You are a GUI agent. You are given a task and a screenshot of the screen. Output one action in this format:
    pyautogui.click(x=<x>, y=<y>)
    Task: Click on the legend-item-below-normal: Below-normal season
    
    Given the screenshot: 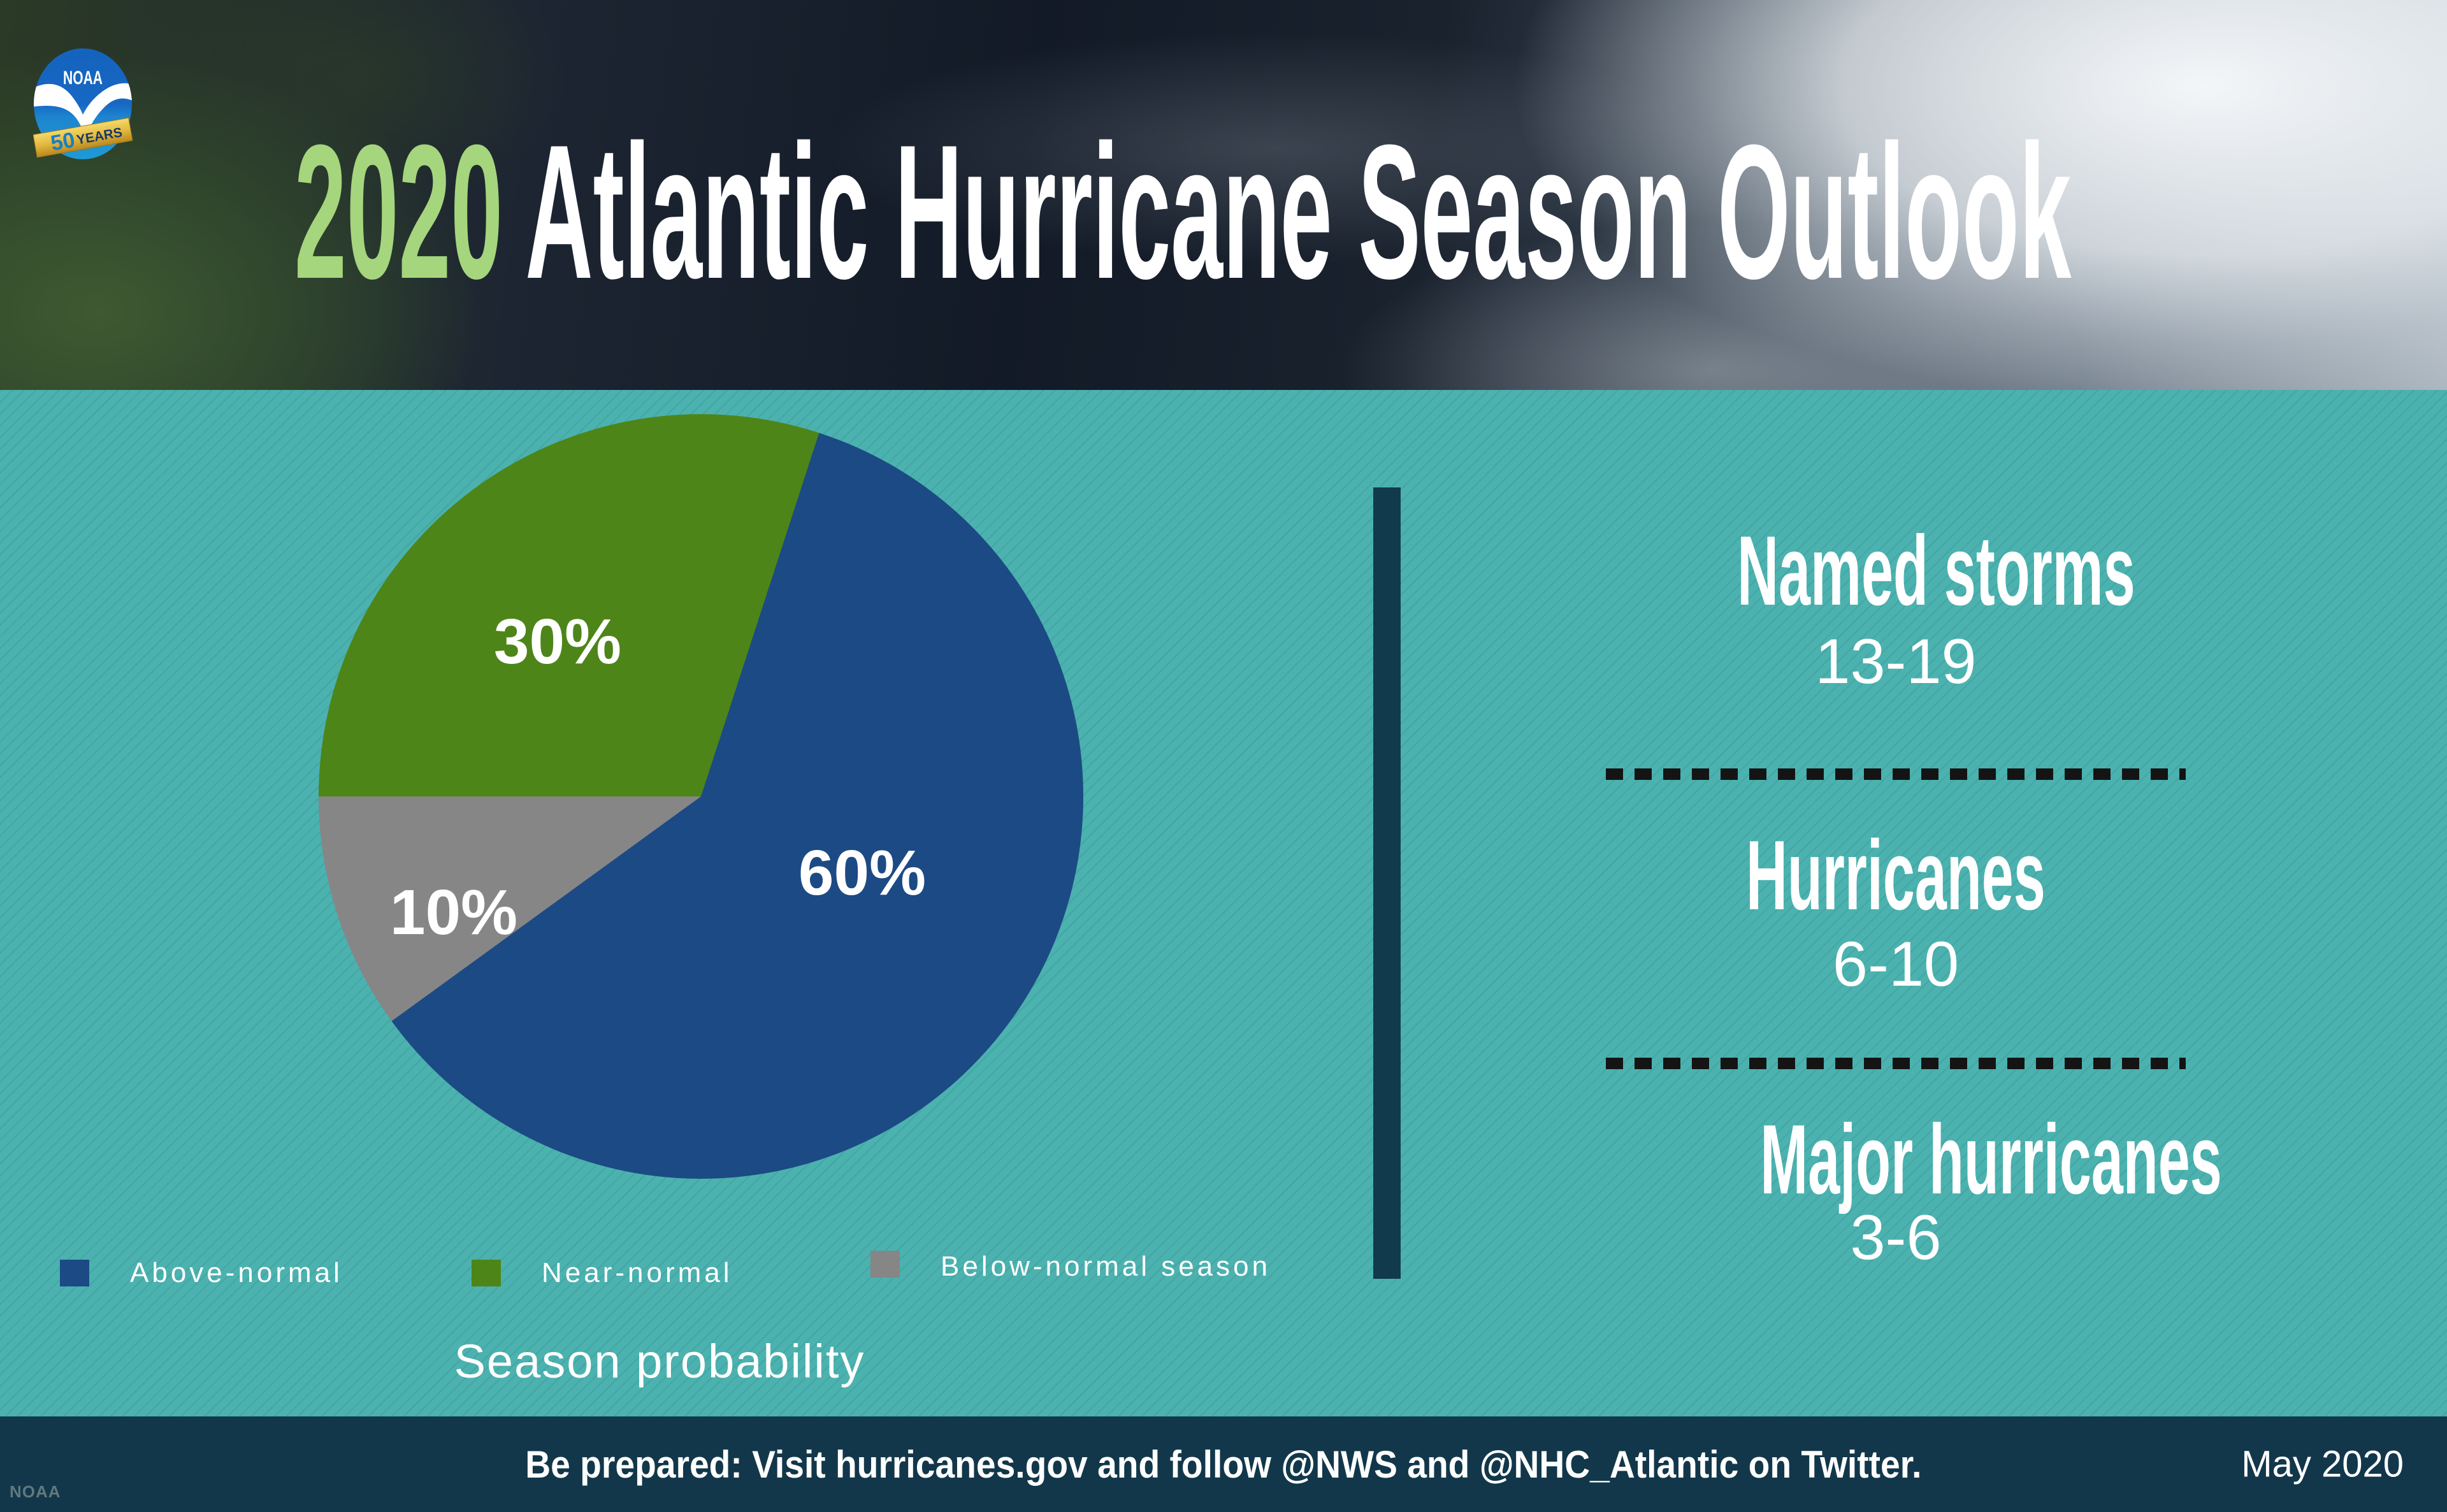 What is the action you would take?
    pyautogui.click(x=1070, y=1266)
    